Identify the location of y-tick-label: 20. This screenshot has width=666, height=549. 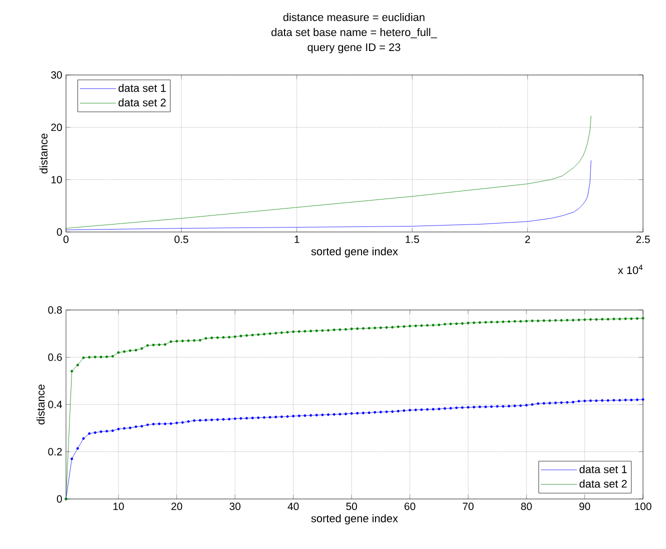
(56, 128).